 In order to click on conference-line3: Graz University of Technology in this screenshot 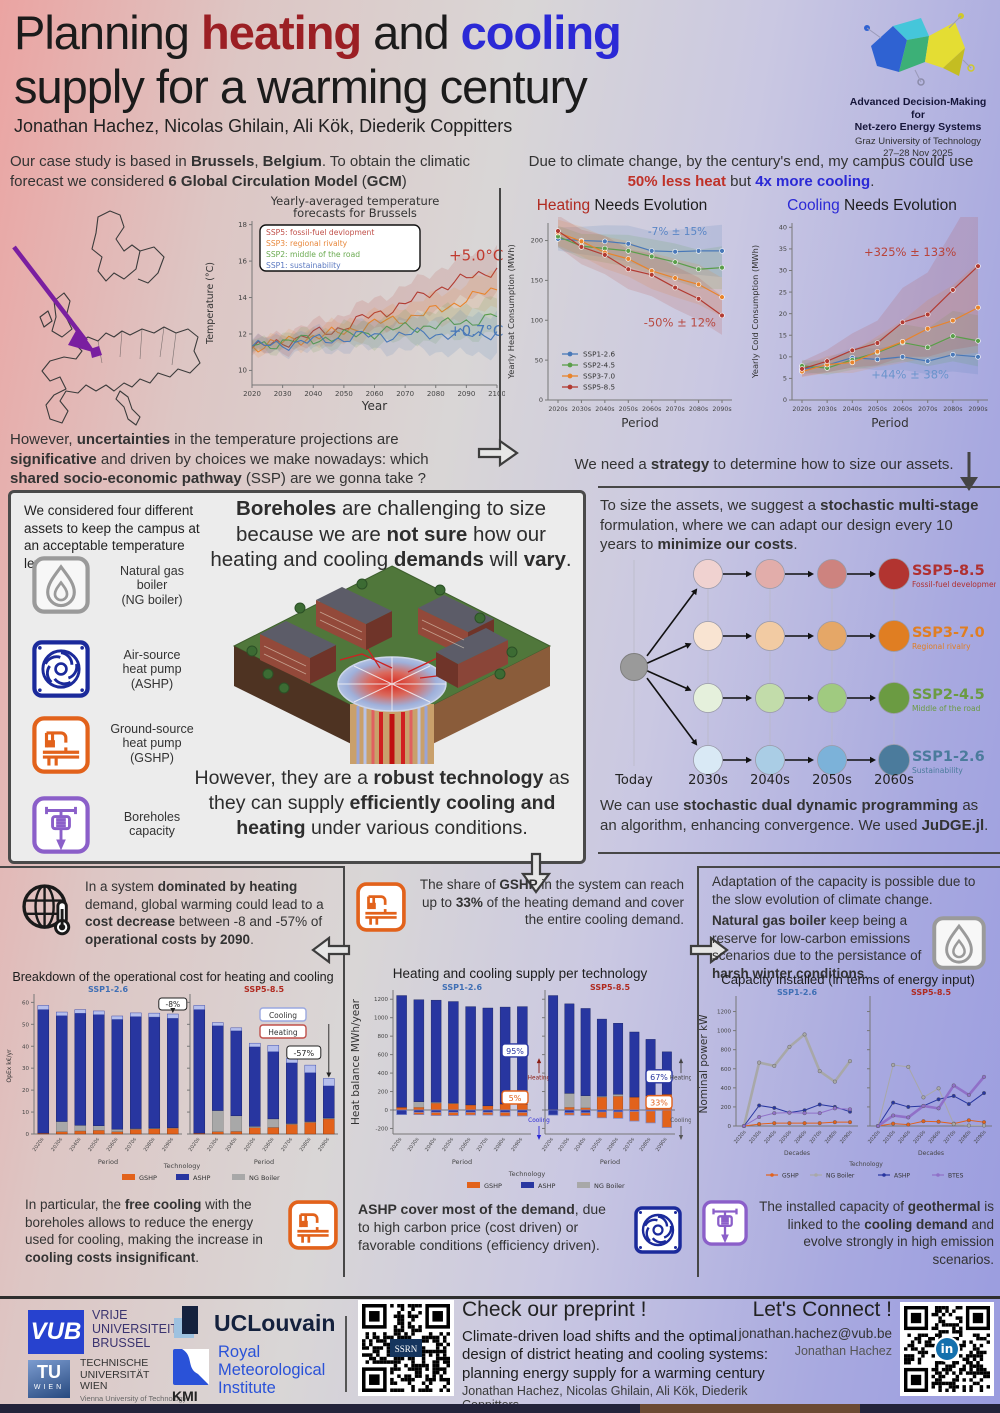, I will do `click(918, 141)`.